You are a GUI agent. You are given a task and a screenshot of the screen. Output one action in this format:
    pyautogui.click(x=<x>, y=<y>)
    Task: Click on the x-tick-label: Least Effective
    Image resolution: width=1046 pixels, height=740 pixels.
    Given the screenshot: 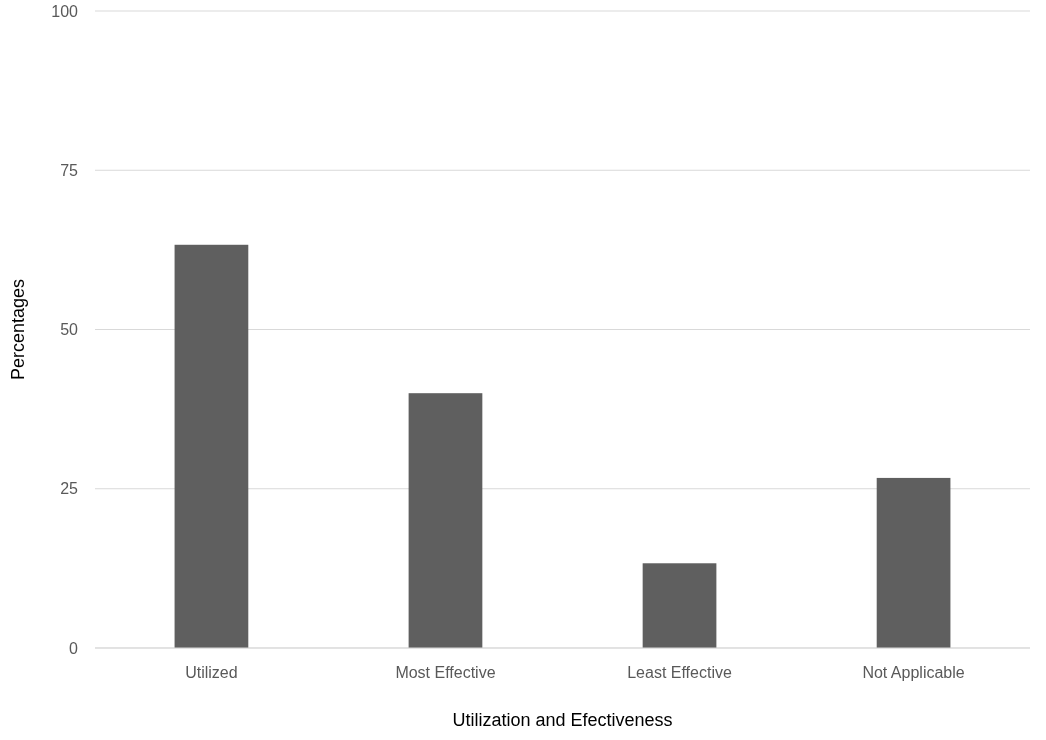 What is the action you would take?
    pyautogui.click(x=679, y=672)
    